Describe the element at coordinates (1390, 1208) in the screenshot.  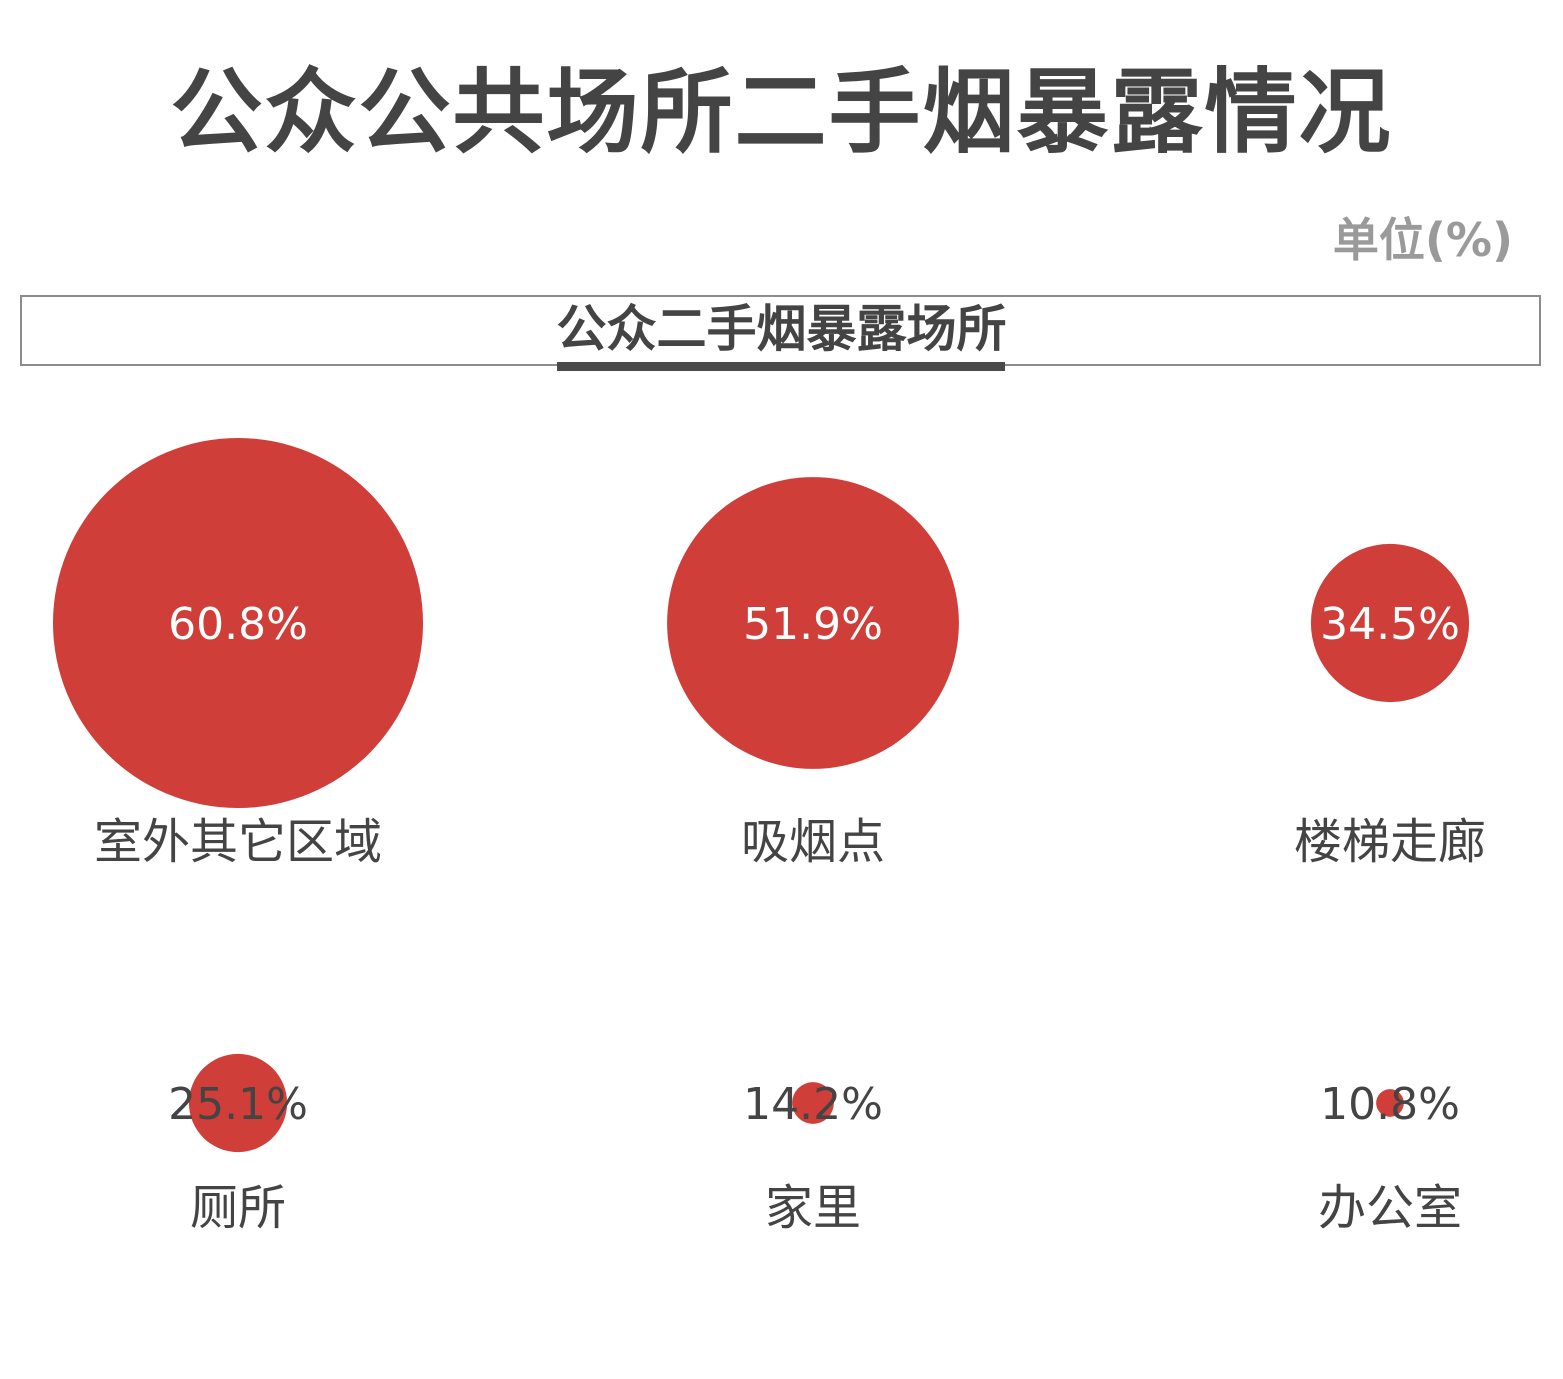
I see `category-label-5: 办公室` at that location.